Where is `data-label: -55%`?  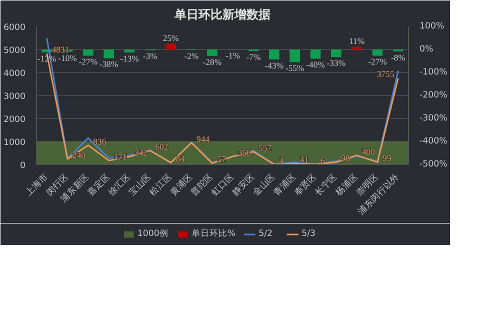 data-label: -55% is located at coordinates (294, 68).